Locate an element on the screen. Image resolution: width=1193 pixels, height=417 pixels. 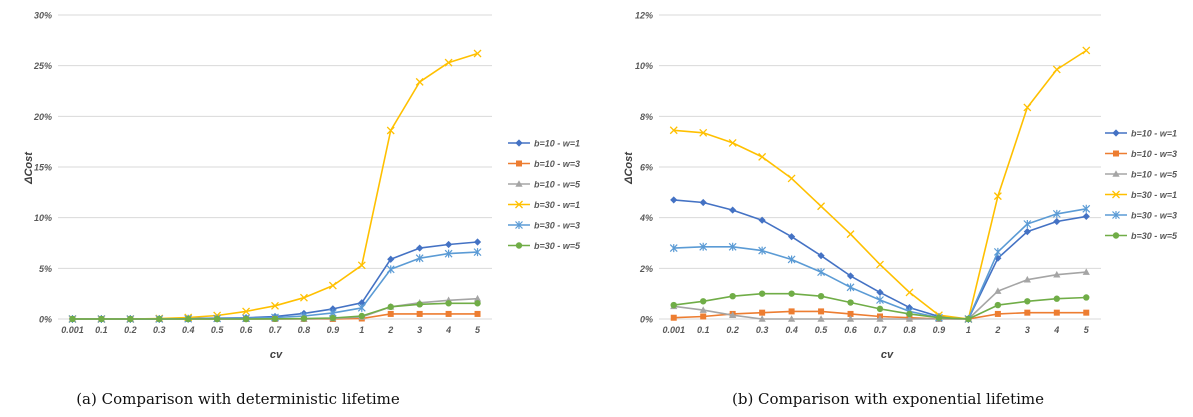
y-tick-label: 25% is located at coordinates (42, 66).